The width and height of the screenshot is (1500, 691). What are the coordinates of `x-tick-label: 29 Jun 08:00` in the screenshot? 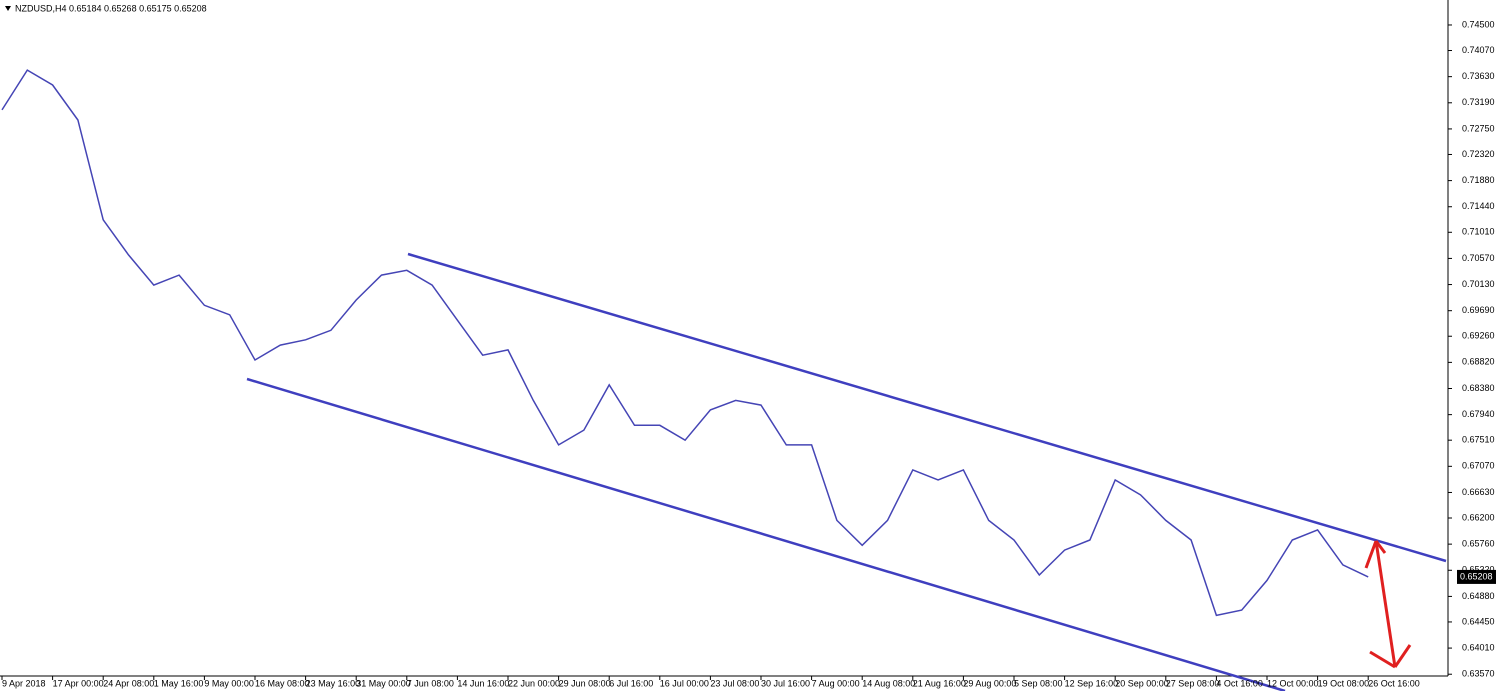 It's located at (585, 683).